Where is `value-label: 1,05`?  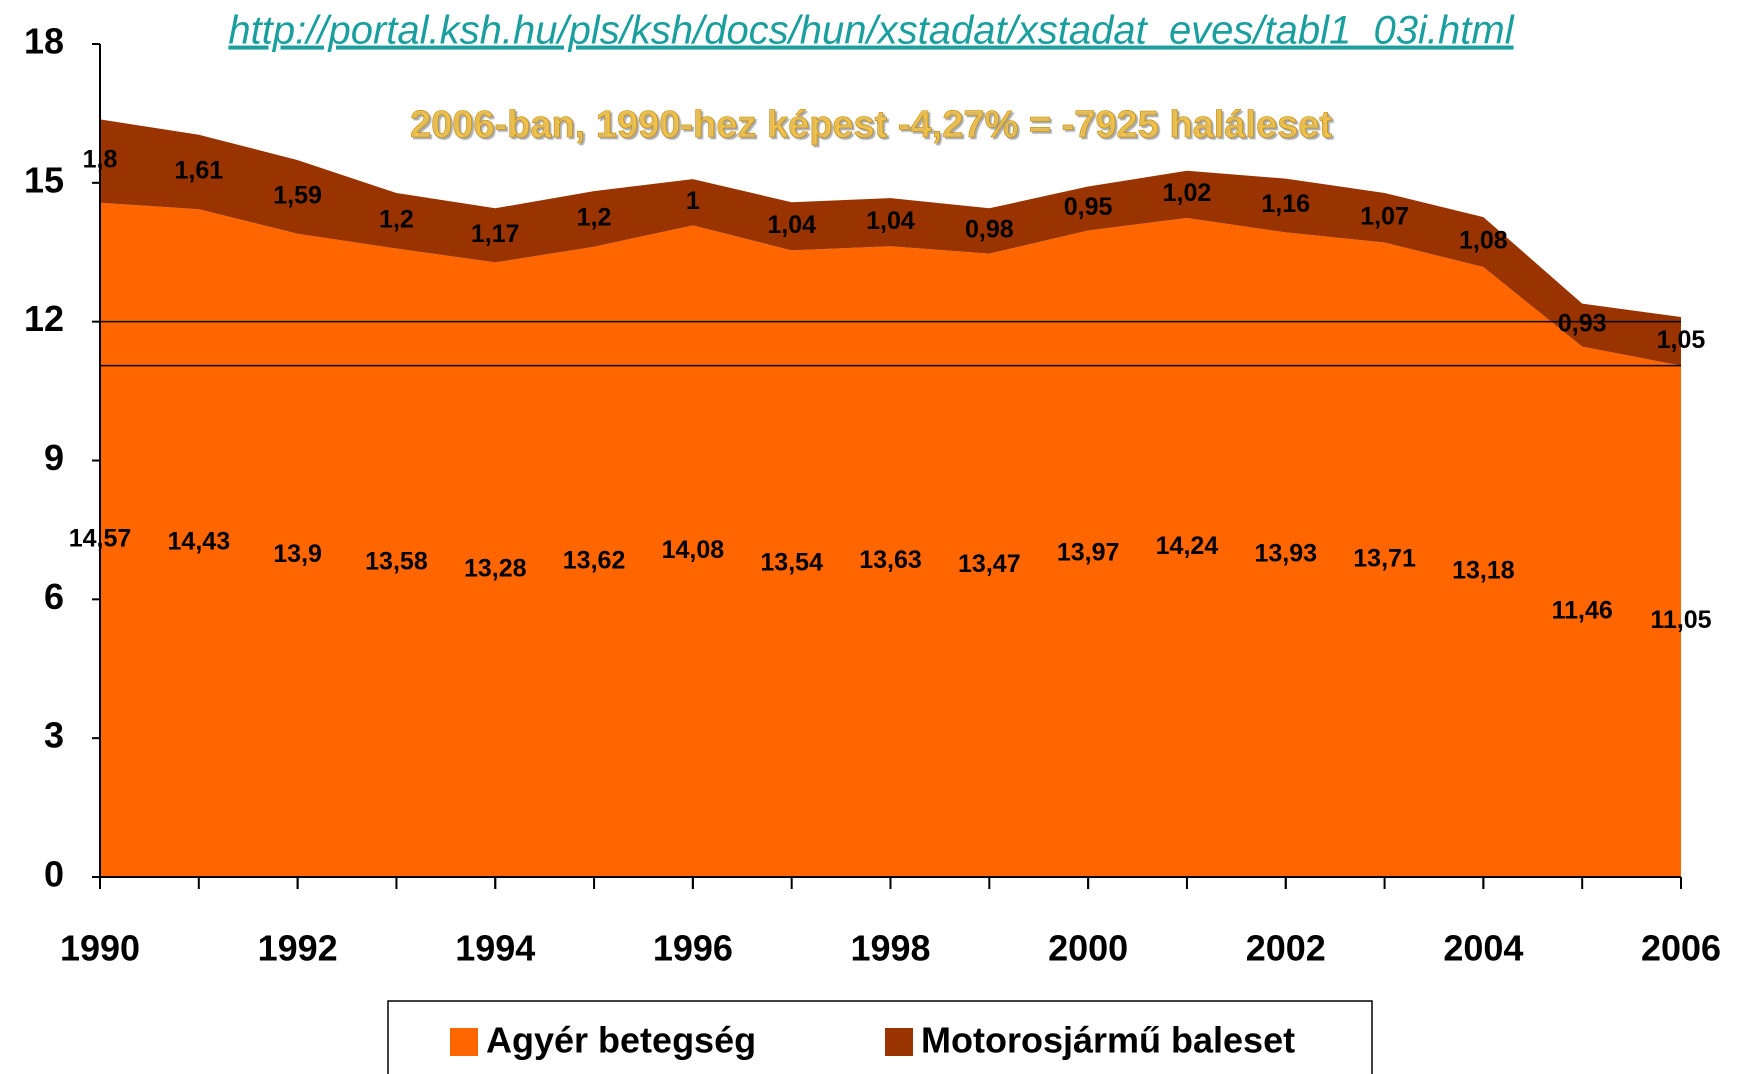 value-label: 1,05 is located at coordinates (1681, 340).